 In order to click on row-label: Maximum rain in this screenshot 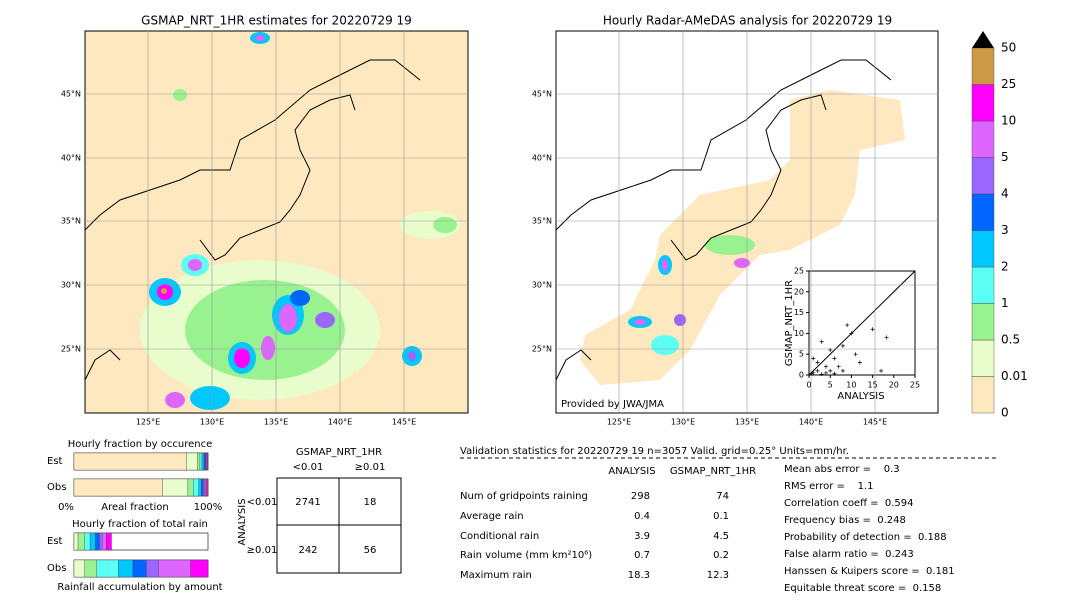, I will do `click(496, 575)`.